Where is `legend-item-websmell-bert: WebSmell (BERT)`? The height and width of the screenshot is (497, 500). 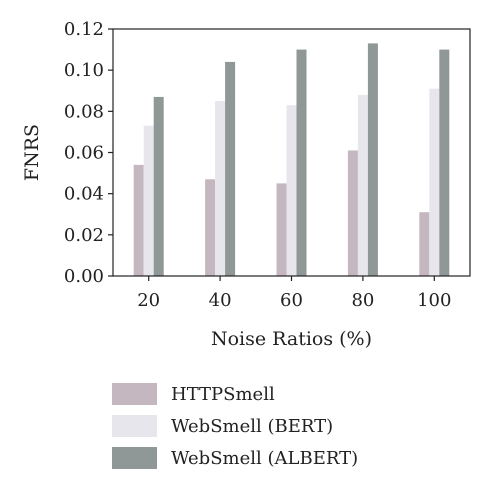
legend-item-websmell-bert: WebSmell (BERT) is located at coordinates (262, 426).